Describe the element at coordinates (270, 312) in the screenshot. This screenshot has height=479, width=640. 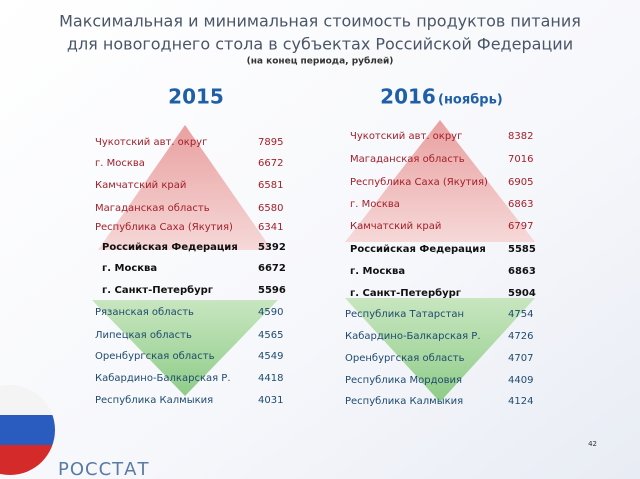
I see `row-value: 4590` at that location.